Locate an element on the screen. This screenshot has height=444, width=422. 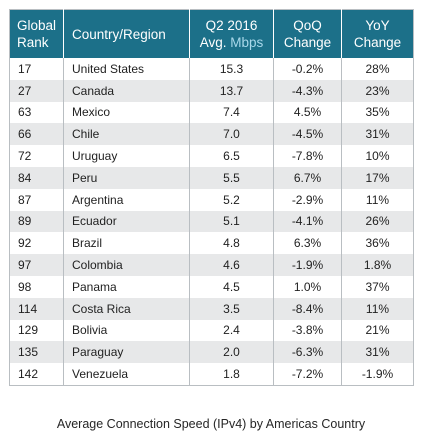
cell-rank: 87 is located at coordinates (36, 199).